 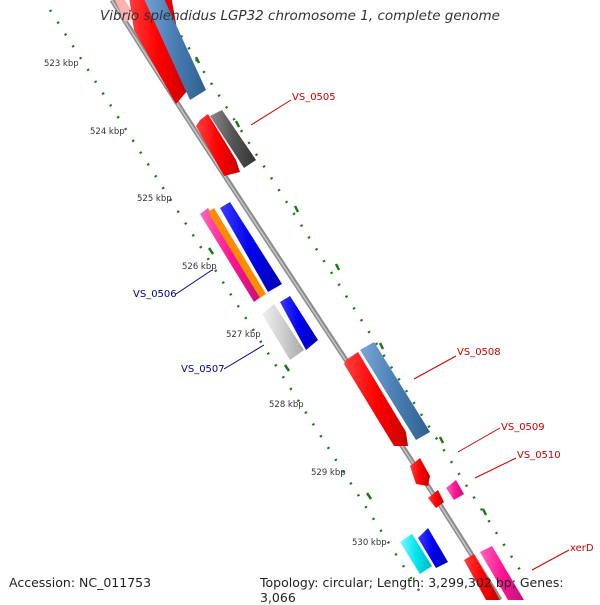 I want to click on tick-label: 530 kbp, so click(x=369, y=543).